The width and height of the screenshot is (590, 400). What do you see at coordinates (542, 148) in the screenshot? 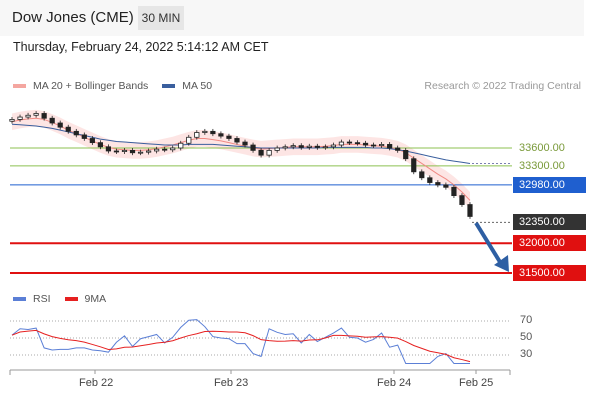
I see `level-label-33600: 33600.00` at bounding box center [542, 148].